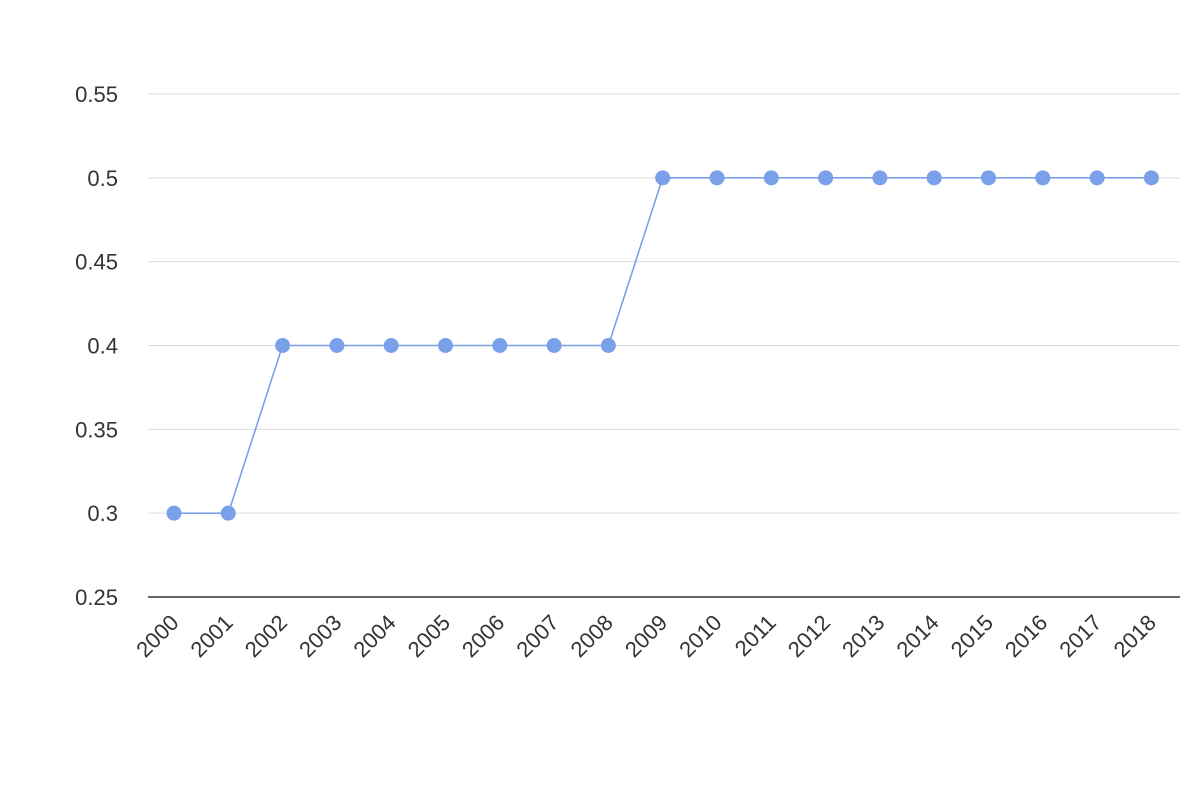 The height and width of the screenshot is (800, 1200). What do you see at coordinates (755, 635) in the screenshot?
I see `x-tick-label: 2011` at bounding box center [755, 635].